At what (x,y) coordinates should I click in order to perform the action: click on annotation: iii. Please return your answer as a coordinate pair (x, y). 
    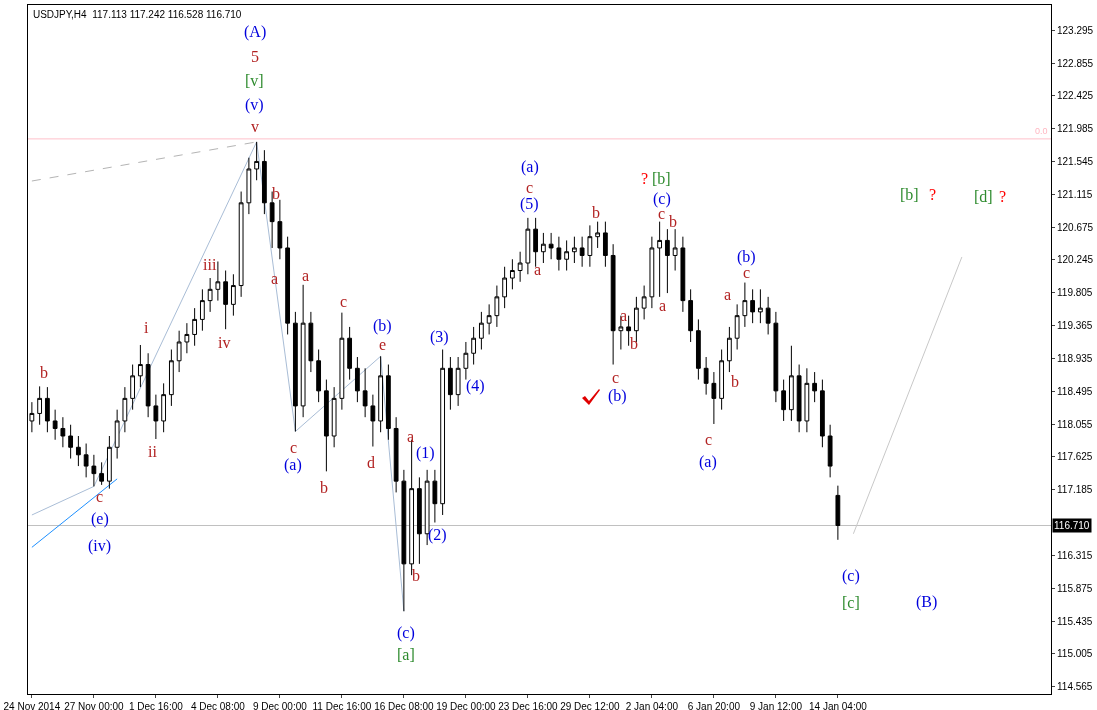
    Looking at the image, I should click on (210, 264).